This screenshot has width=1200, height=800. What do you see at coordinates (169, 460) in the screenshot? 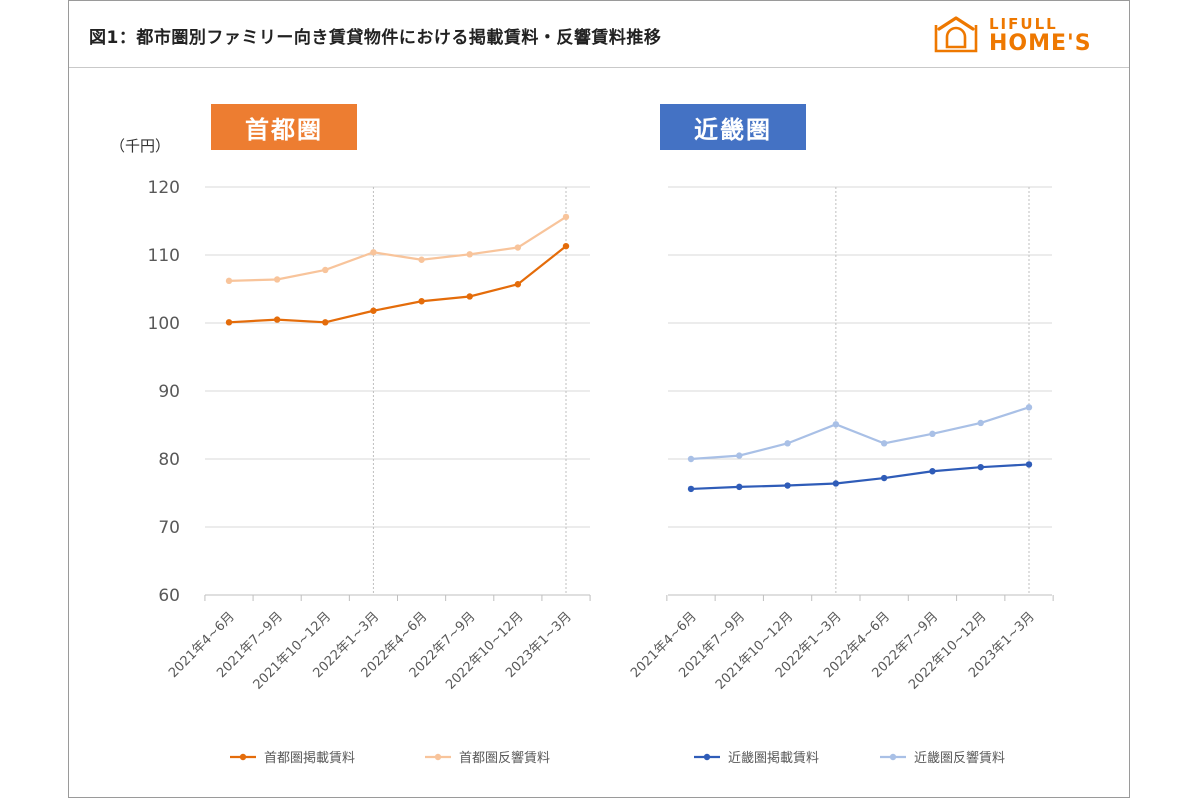
I see `shutoken-y-tick-label: 80` at bounding box center [169, 460].